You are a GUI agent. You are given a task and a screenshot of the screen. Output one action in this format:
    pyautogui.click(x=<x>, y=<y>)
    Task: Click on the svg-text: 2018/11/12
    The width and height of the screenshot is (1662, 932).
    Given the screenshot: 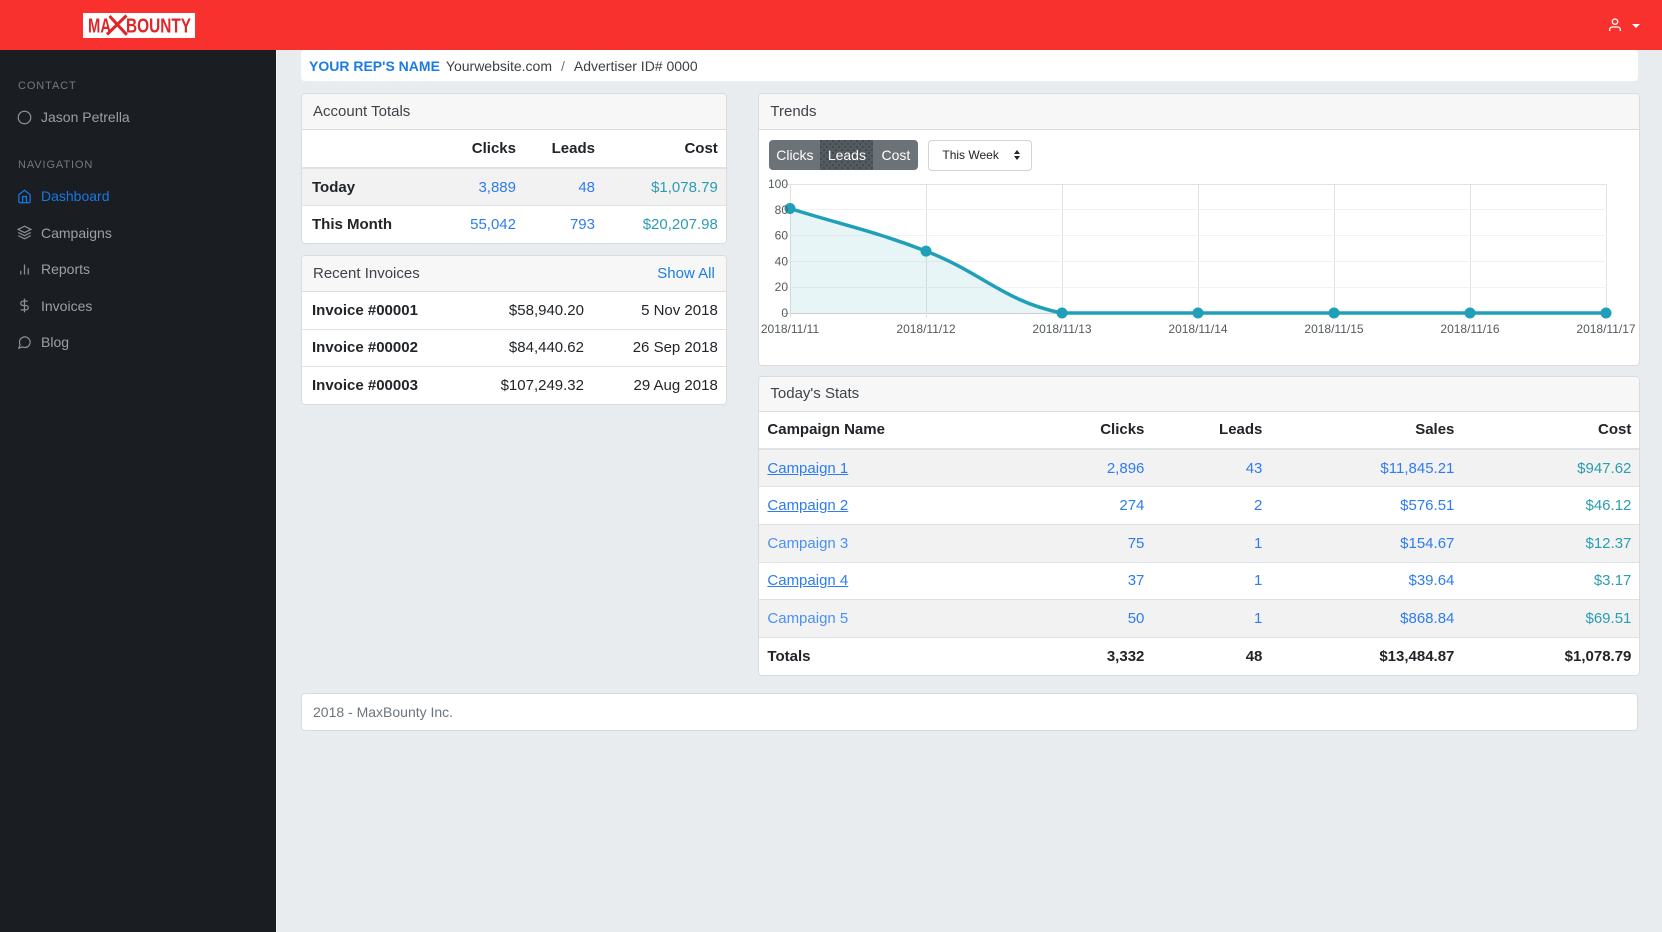 What is the action you would take?
    pyautogui.click(x=926, y=329)
    